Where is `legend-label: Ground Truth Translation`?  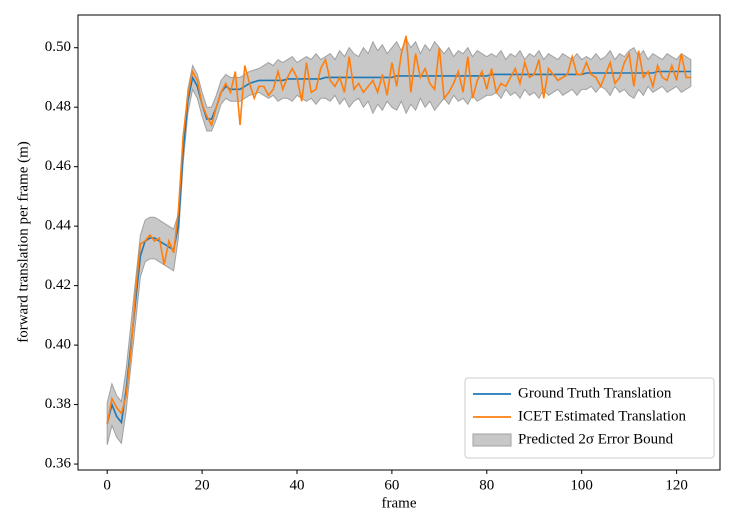 legend-label: Ground Truth Translation is located at coordinates (595, 393).